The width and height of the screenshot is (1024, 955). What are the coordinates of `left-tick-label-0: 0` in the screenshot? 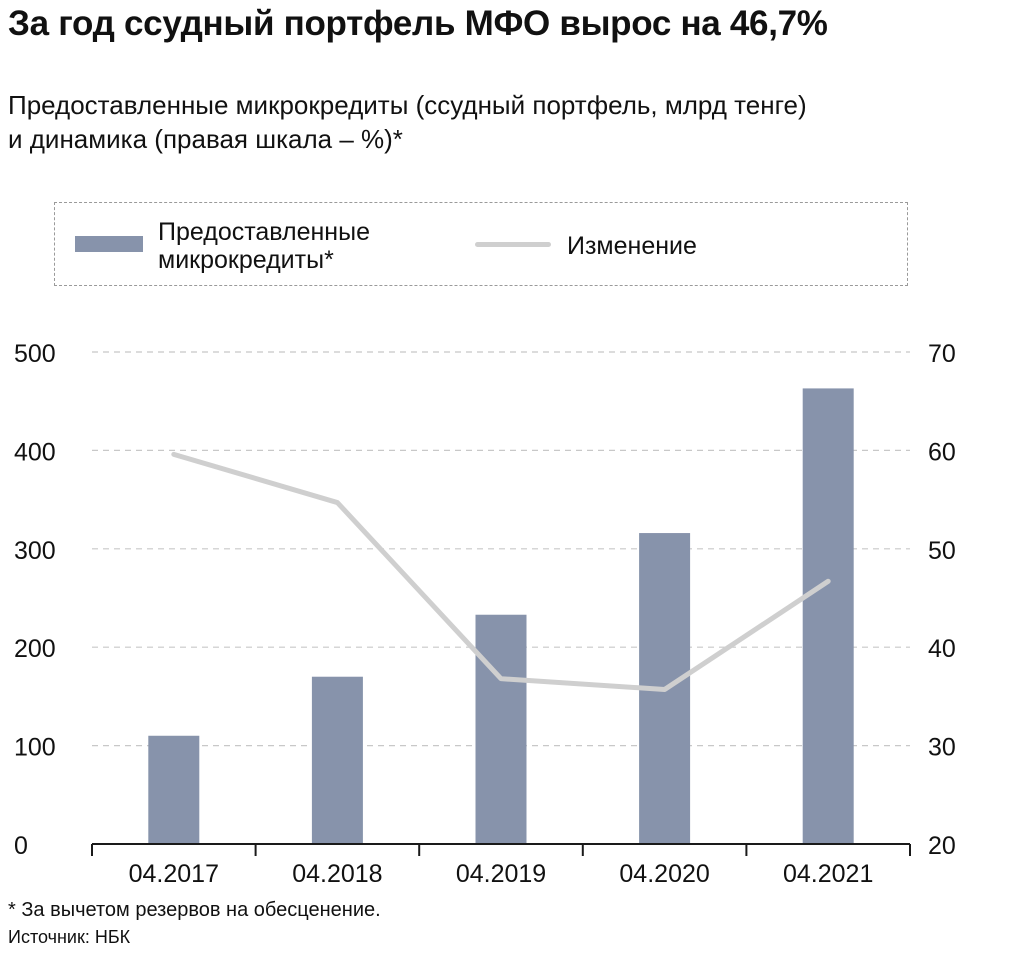 It's located at (21, 846).